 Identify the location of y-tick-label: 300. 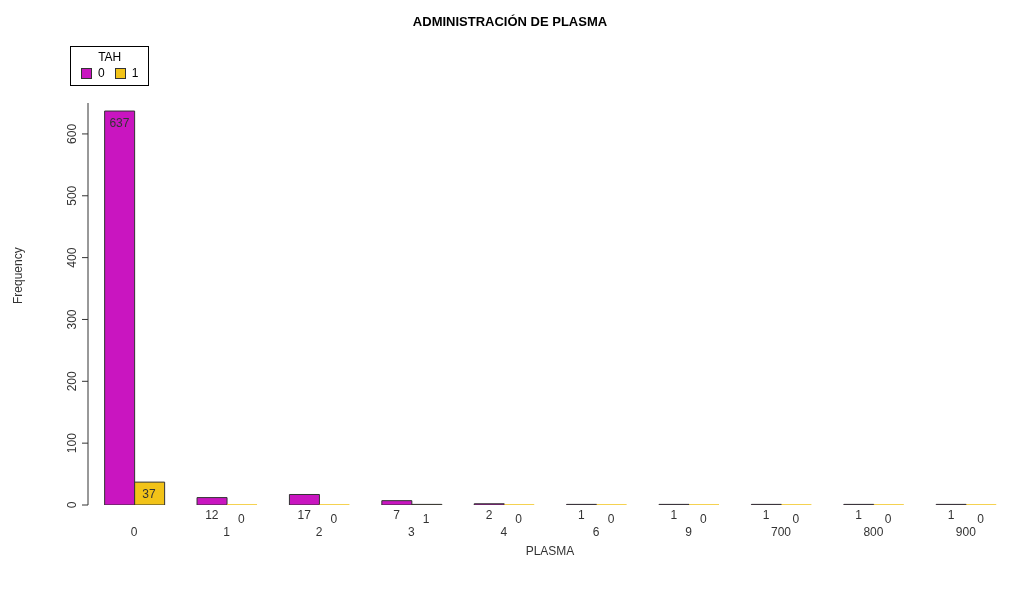
(72, 319).